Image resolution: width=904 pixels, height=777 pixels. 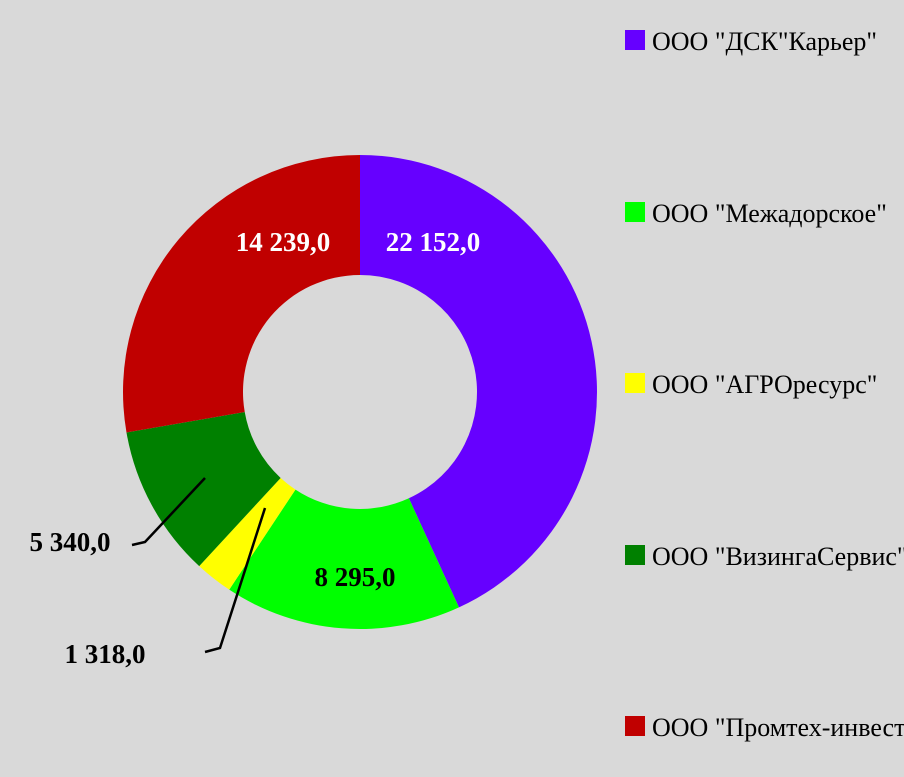 I want to click on data-label: 8 295,0, so click(x=355, y=577).